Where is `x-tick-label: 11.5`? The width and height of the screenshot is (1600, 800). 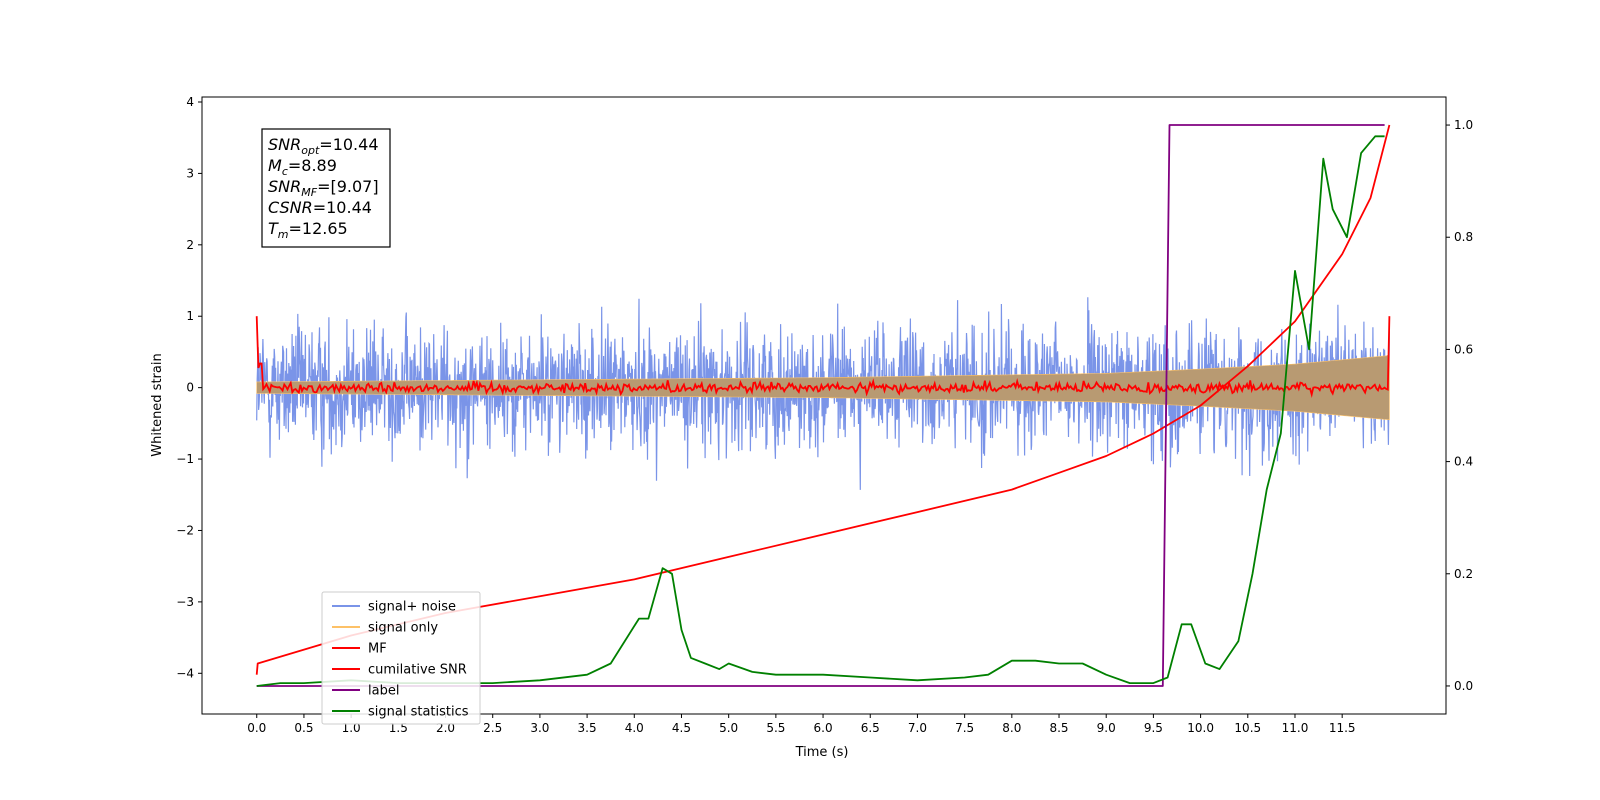 x-tick-label: 11.5 is located at coordinates (1342, 728).